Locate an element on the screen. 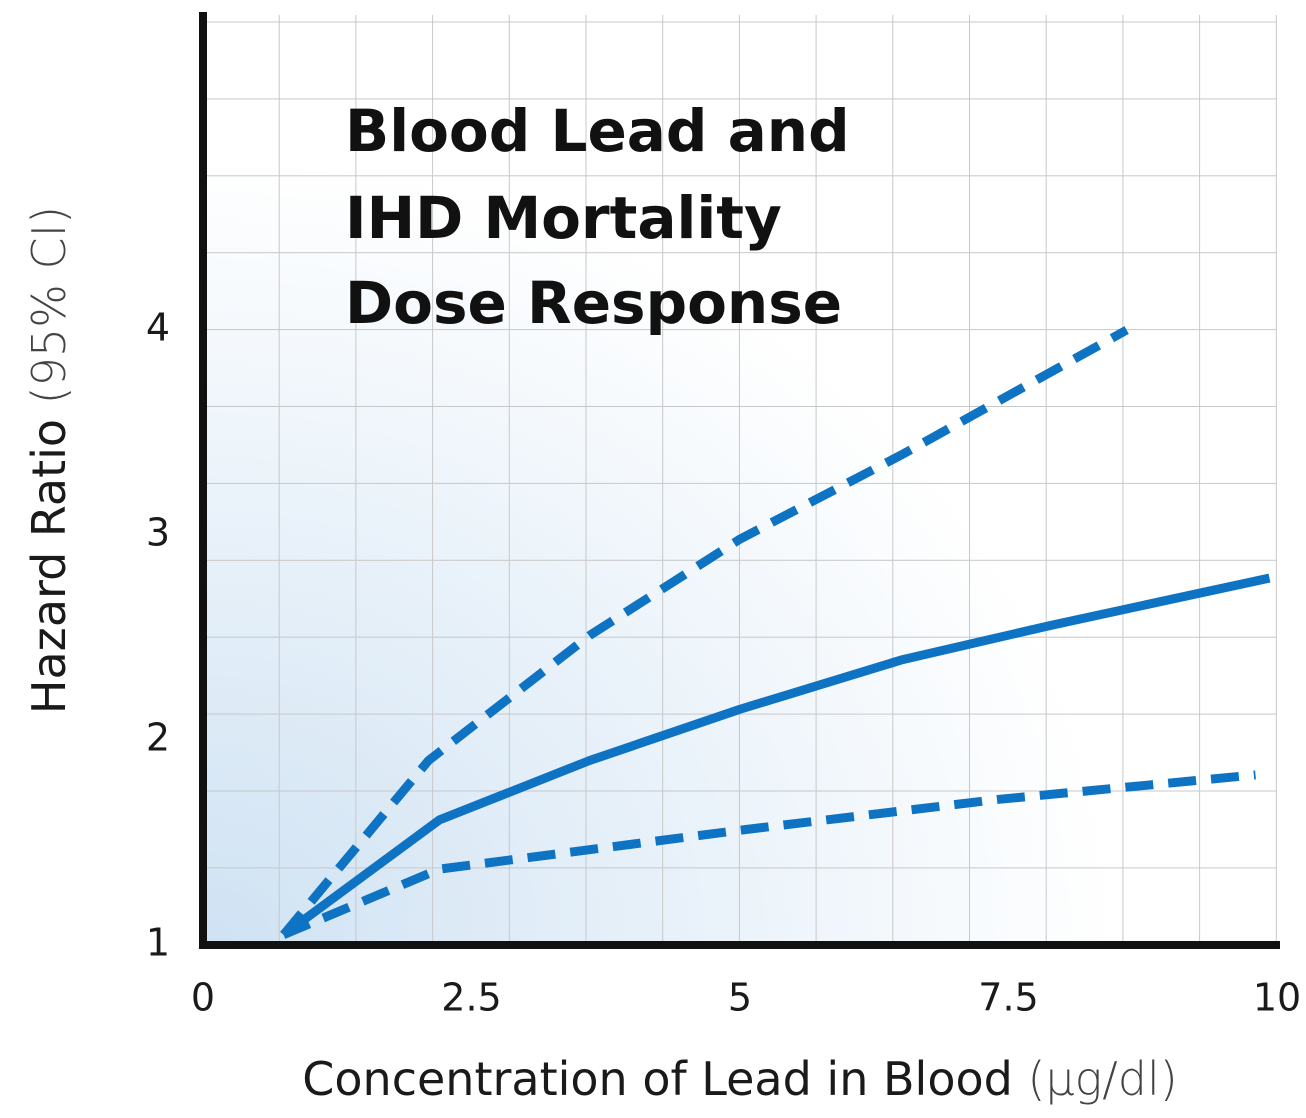 The width and height of the screenshot is (1306, 1118). x-axis-title: Concentration of Lead in Blood is located at coordinates (657, 1079).